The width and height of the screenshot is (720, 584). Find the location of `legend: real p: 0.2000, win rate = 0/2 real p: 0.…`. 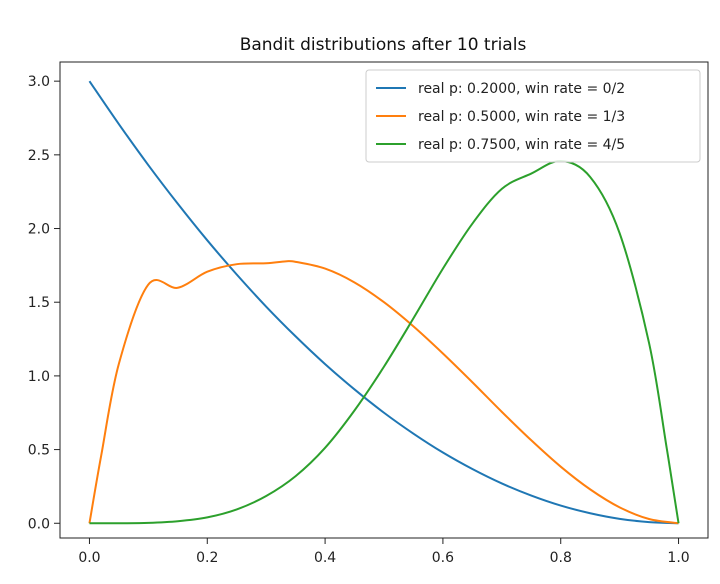

legend: real p: 0.2000, win rate = 0/2 real p: 0.… is located at coordinates (533, 116).